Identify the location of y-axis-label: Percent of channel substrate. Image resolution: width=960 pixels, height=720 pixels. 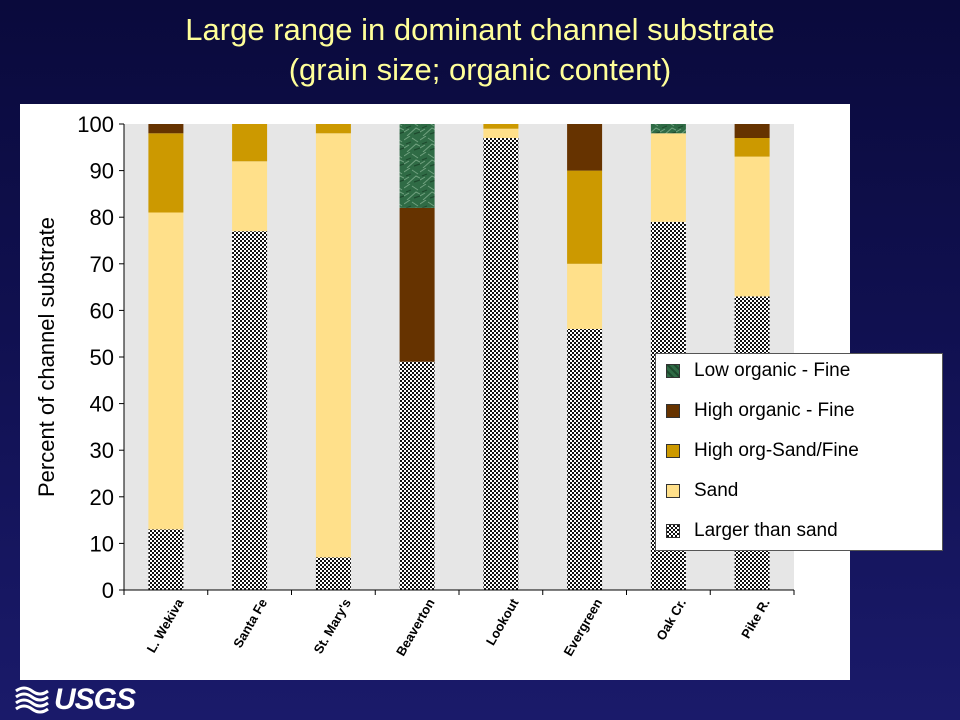
(46, 357).